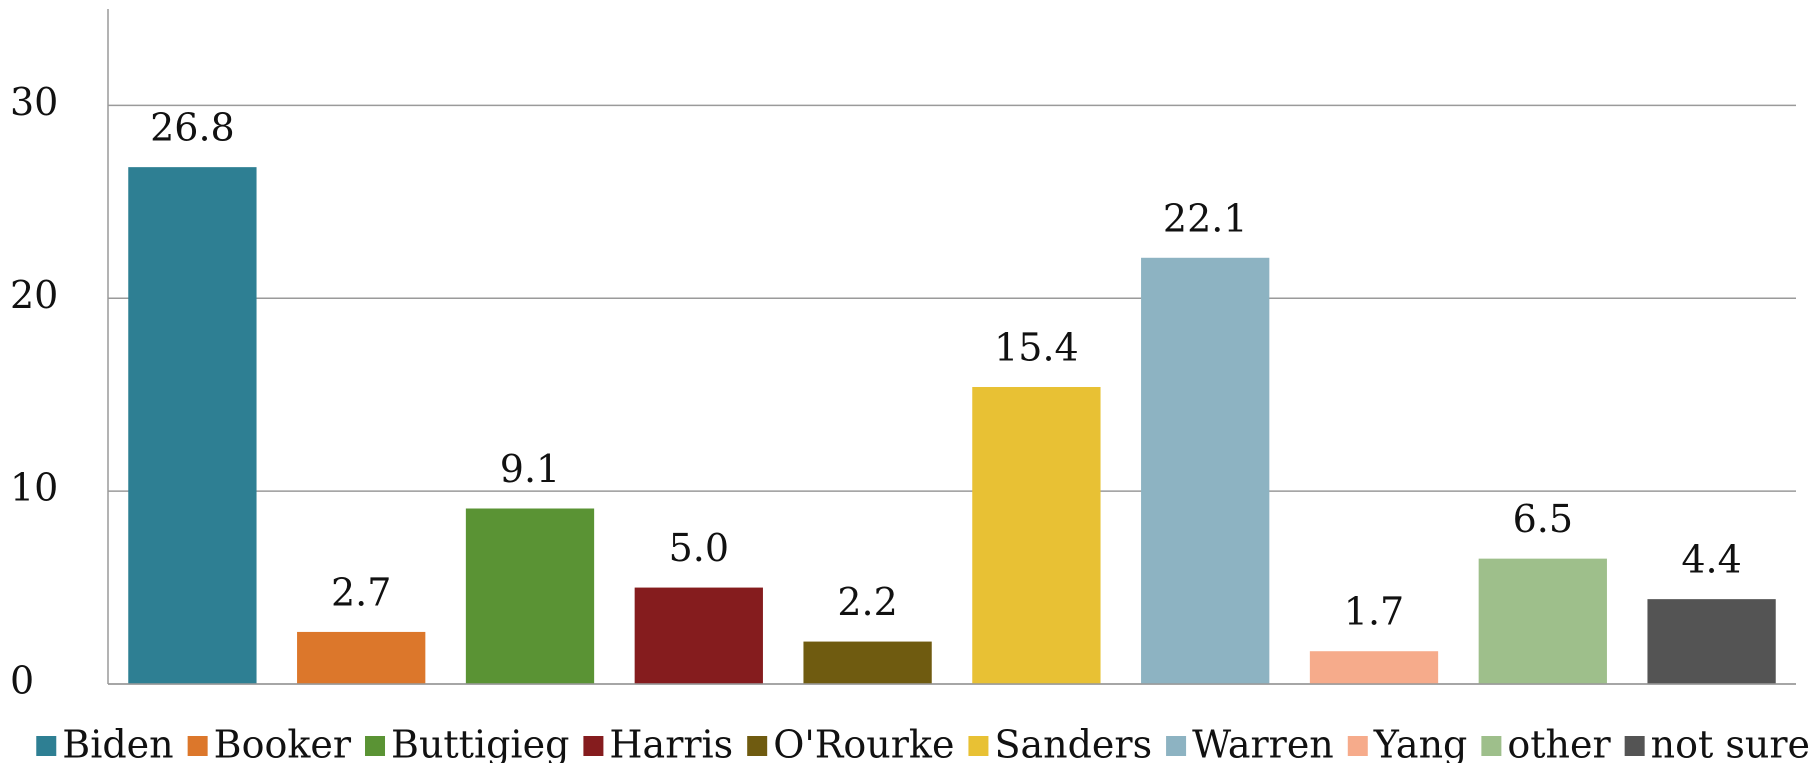 The width and height of the screenshot is (1813, 763). What do you see at coordinates (530, 469) in the screenshot?
I see `data-label: 9.1` at bounding box center [530, 469].